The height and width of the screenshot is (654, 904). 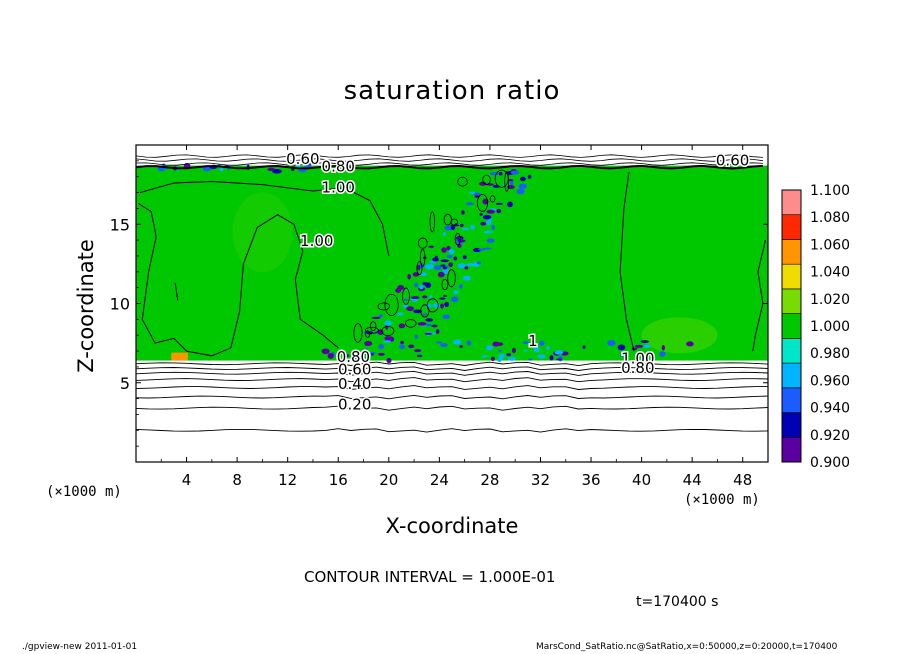 I want to click on y-axis-label: Z-coordinate, so click(x=86, y=306).